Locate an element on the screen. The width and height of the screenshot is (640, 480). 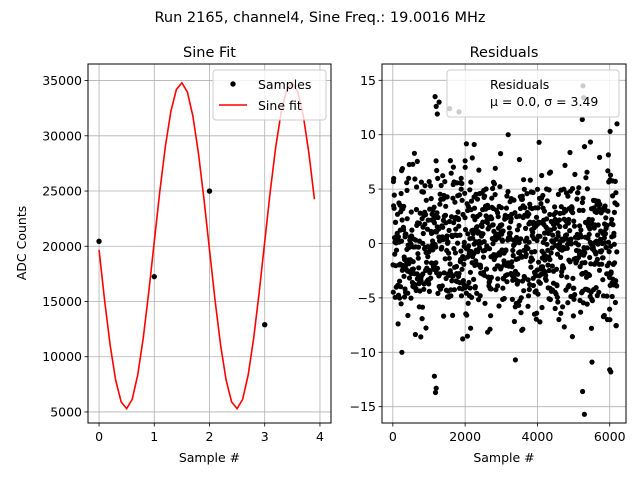
sine-fit-ytick-label: 35000 is located at coordinates (62, 80).